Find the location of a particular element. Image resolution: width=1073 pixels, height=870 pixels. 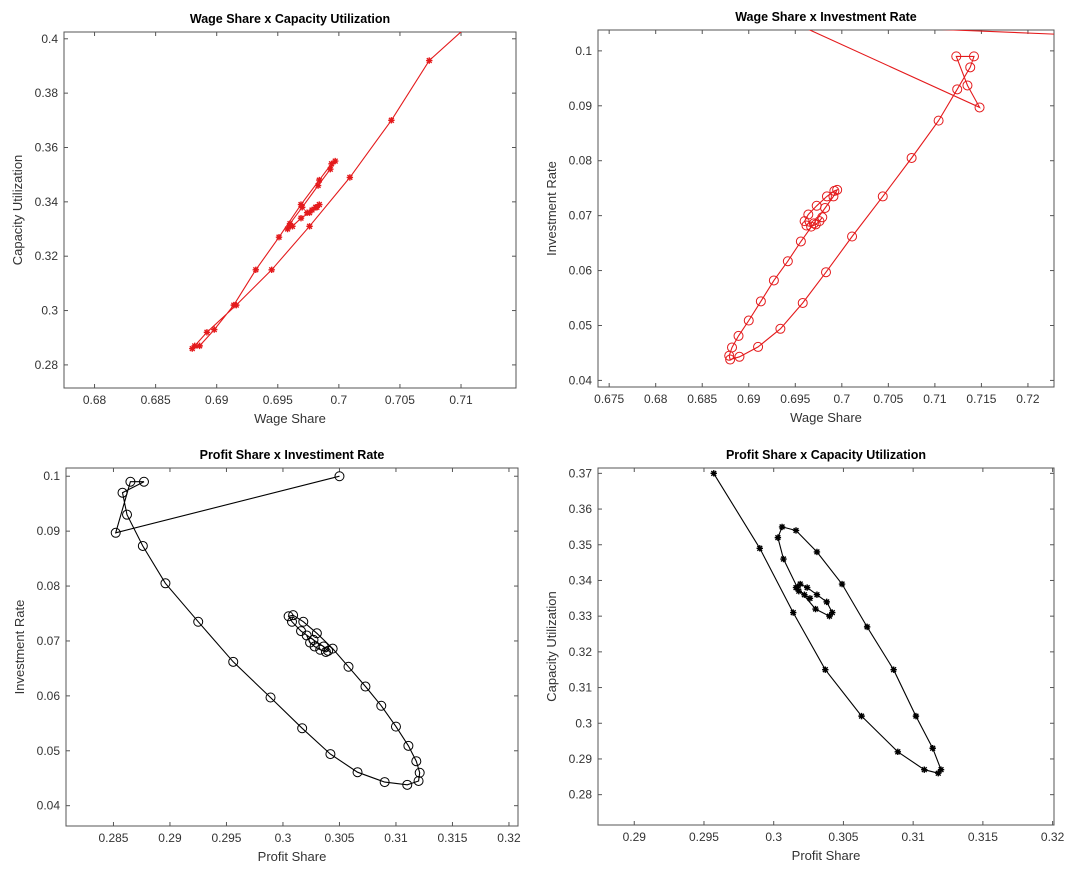

y-tick-label: 0.35 is located at coordinates (581, 545).